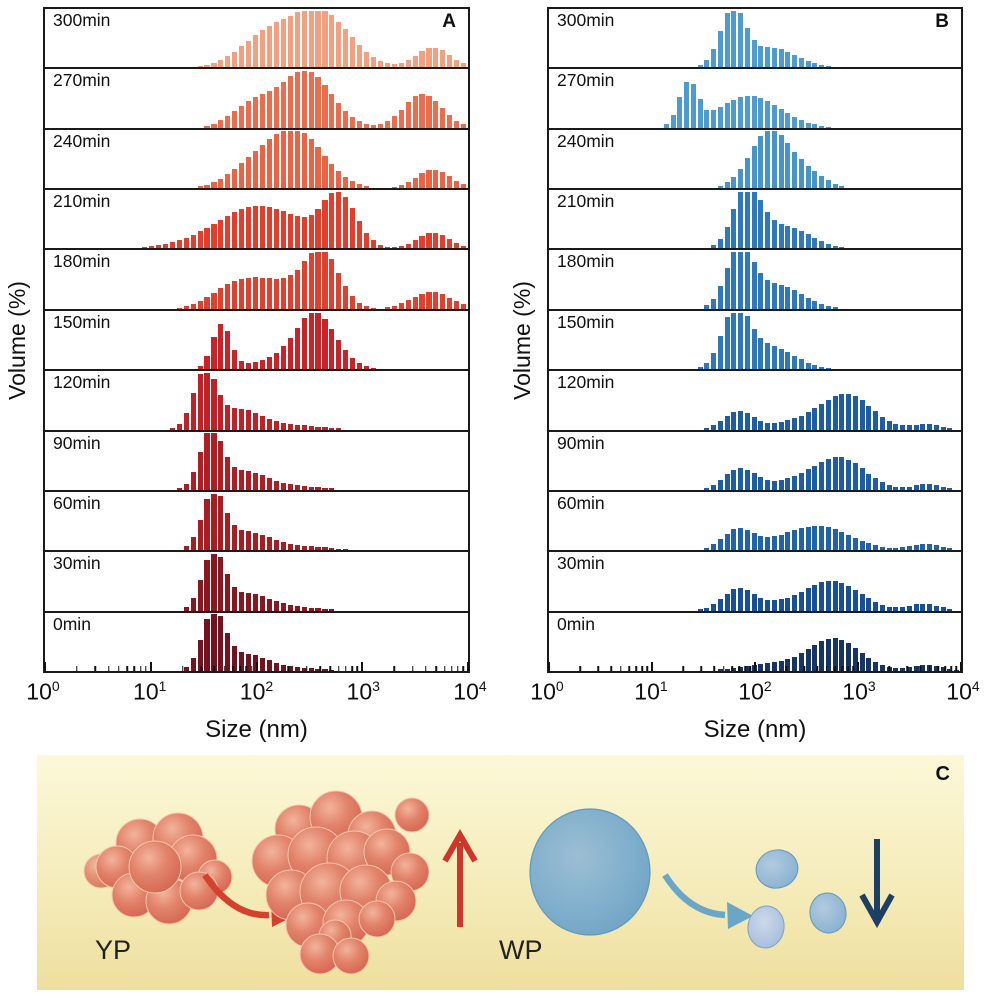 The width and height of the screenshot is (991, 1006). Describe the element at coordinates (334, 947) in the screenshot. I see `yp-small-cluster` at that location.